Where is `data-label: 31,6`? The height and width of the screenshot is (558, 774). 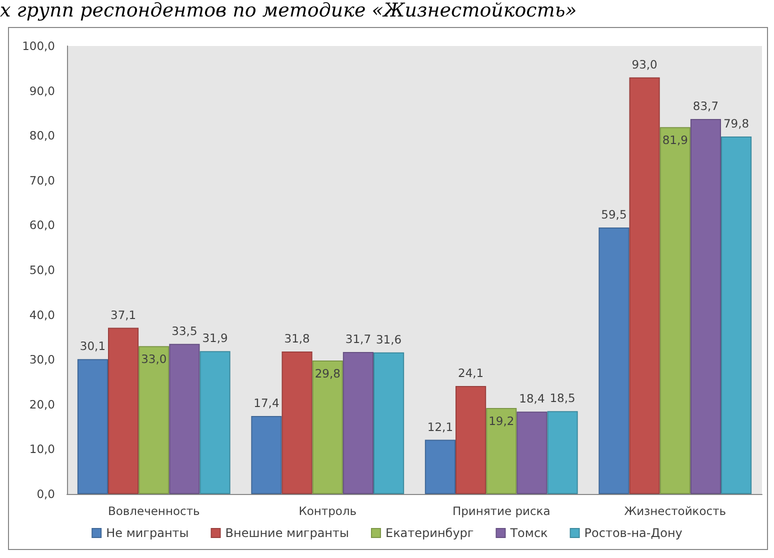
data-label: 31,6 is located at coordinates (389, 339).